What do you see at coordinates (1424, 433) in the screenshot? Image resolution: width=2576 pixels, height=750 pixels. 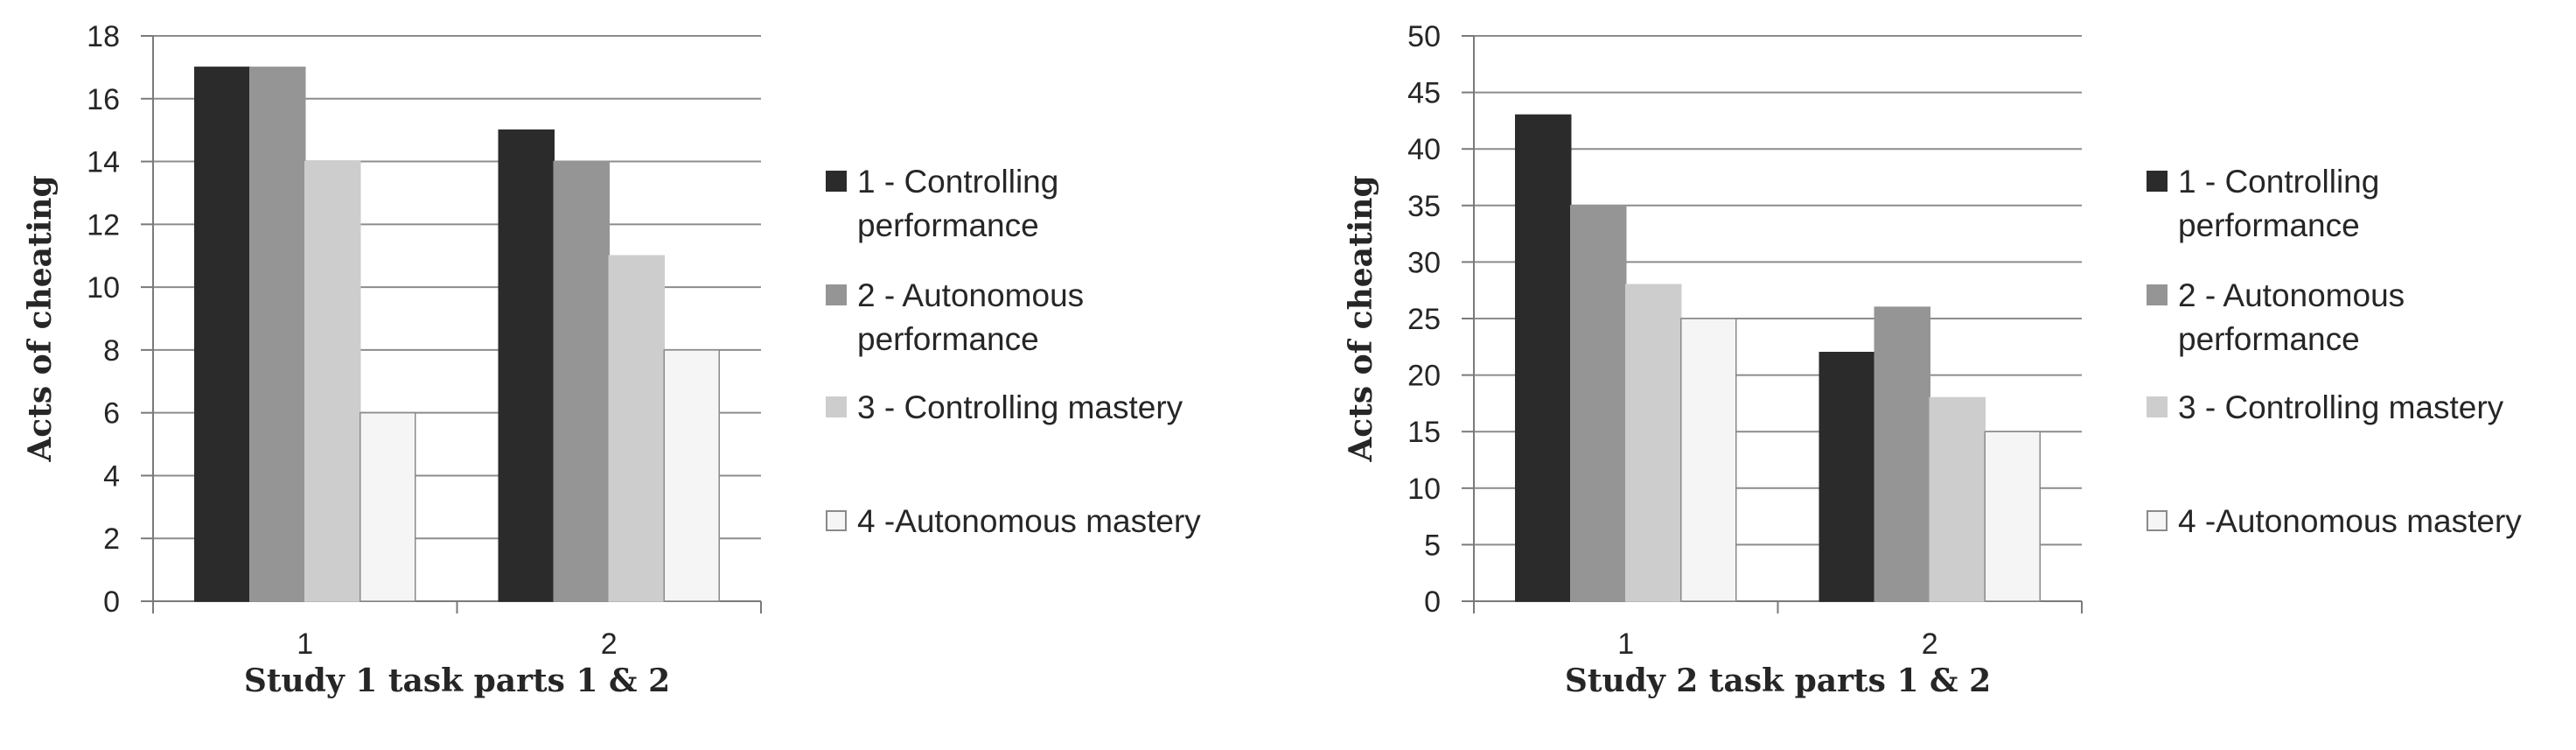 I see `y-tick-label: 15` at bounding box center [1424, 433].